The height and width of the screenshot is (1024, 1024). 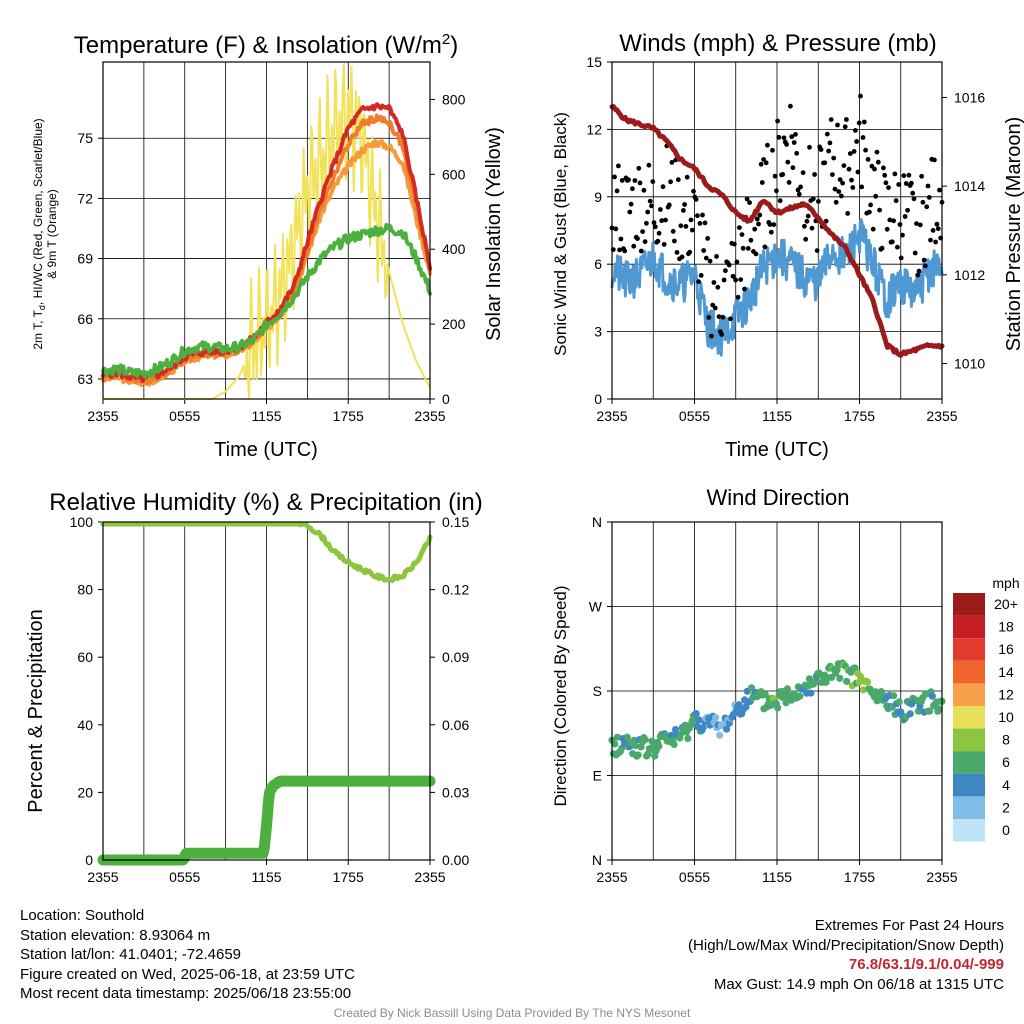 I want to click on humidity-y2tick-label: 0.03, so click(x=455, y=792).